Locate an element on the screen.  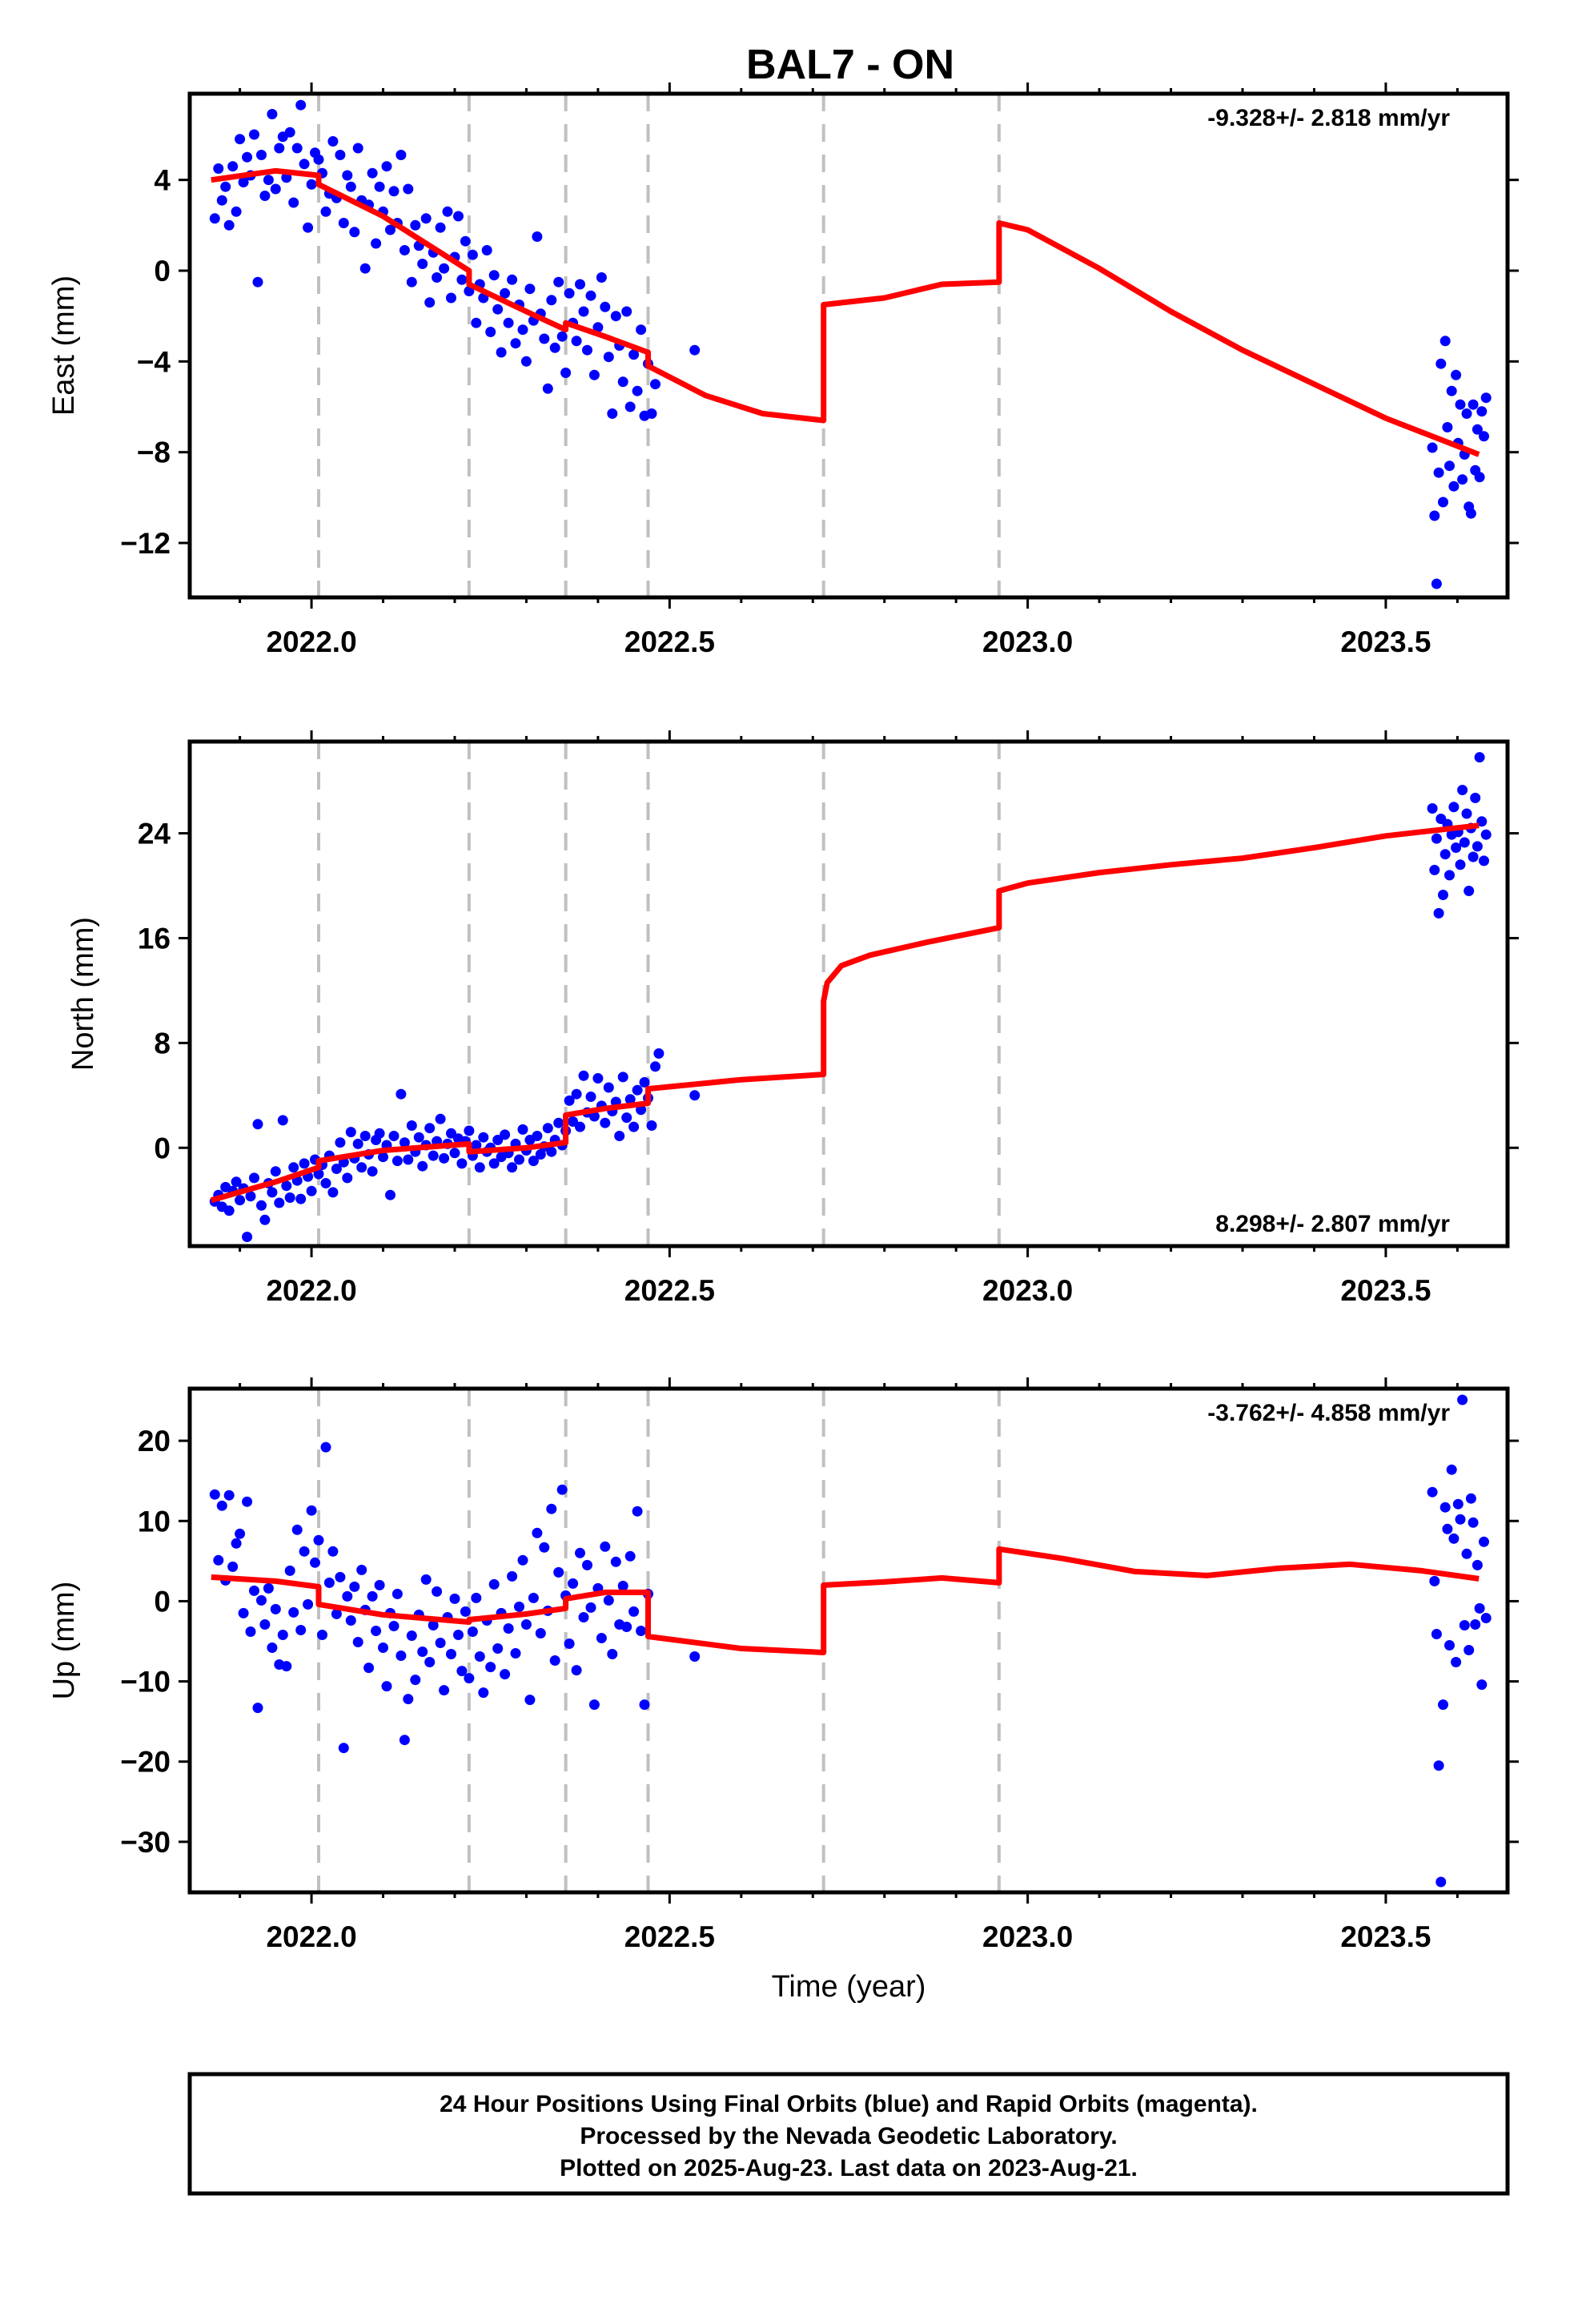
y-tick-label: 16 is located at coordinates (154, 938).